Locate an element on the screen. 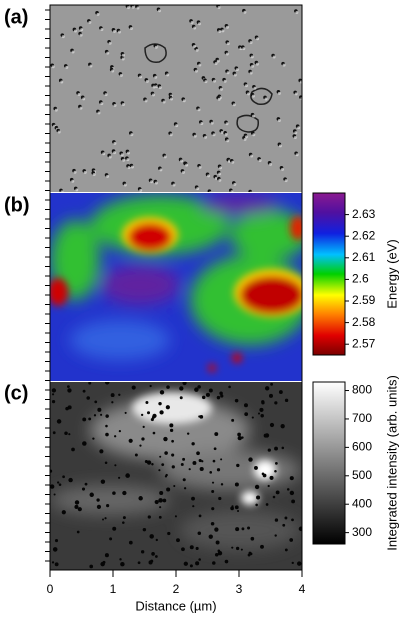 This screenshot has height=628, width=414. x-tick-label: 0 is located at coordinates (50, 589).